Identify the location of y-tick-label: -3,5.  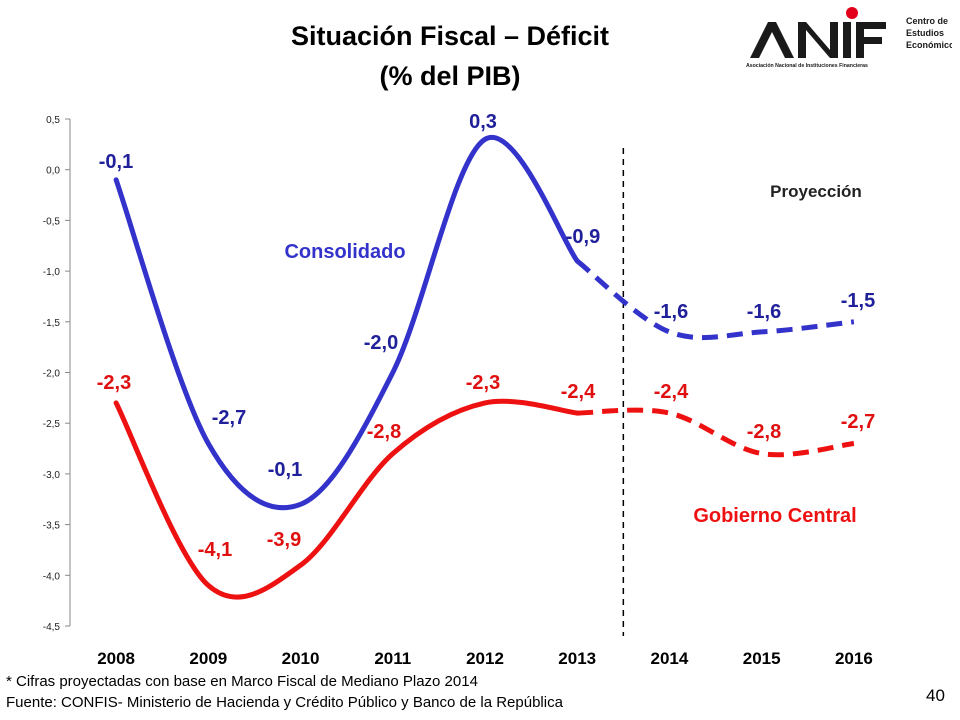
(52, 526).